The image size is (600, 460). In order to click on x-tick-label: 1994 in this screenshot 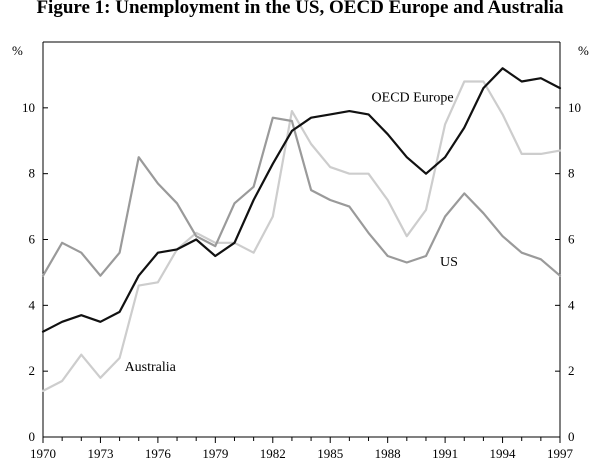, I will do `click(503, 453)`.